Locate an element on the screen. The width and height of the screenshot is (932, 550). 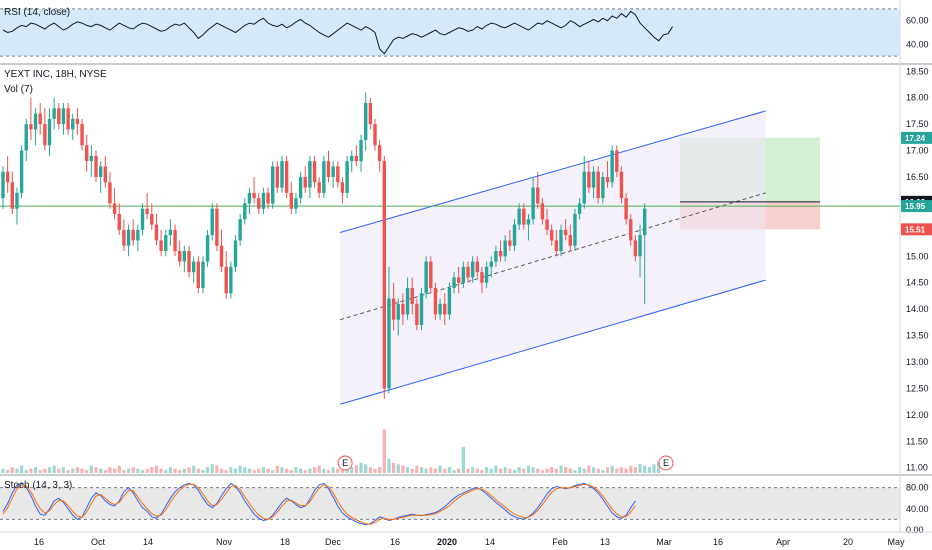
volume-bars is located at coordinates (331, 451).